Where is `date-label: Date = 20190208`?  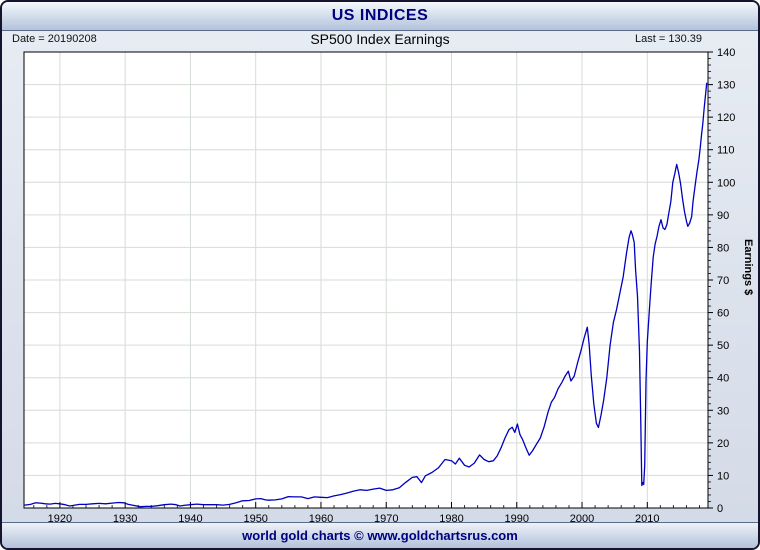 date-label: Date = 20190208 is located at coordinates (54, 39).